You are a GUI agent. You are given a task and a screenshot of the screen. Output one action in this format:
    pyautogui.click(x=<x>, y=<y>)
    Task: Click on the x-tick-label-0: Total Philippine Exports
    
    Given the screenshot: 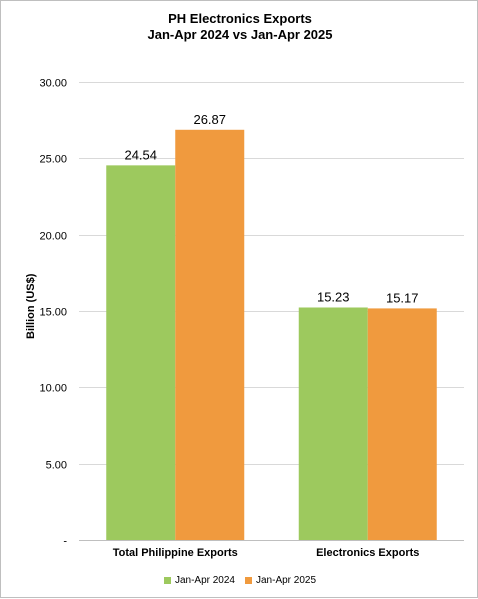 What is the action you would take?
    pyautogui.click(x=175, y=553)
    